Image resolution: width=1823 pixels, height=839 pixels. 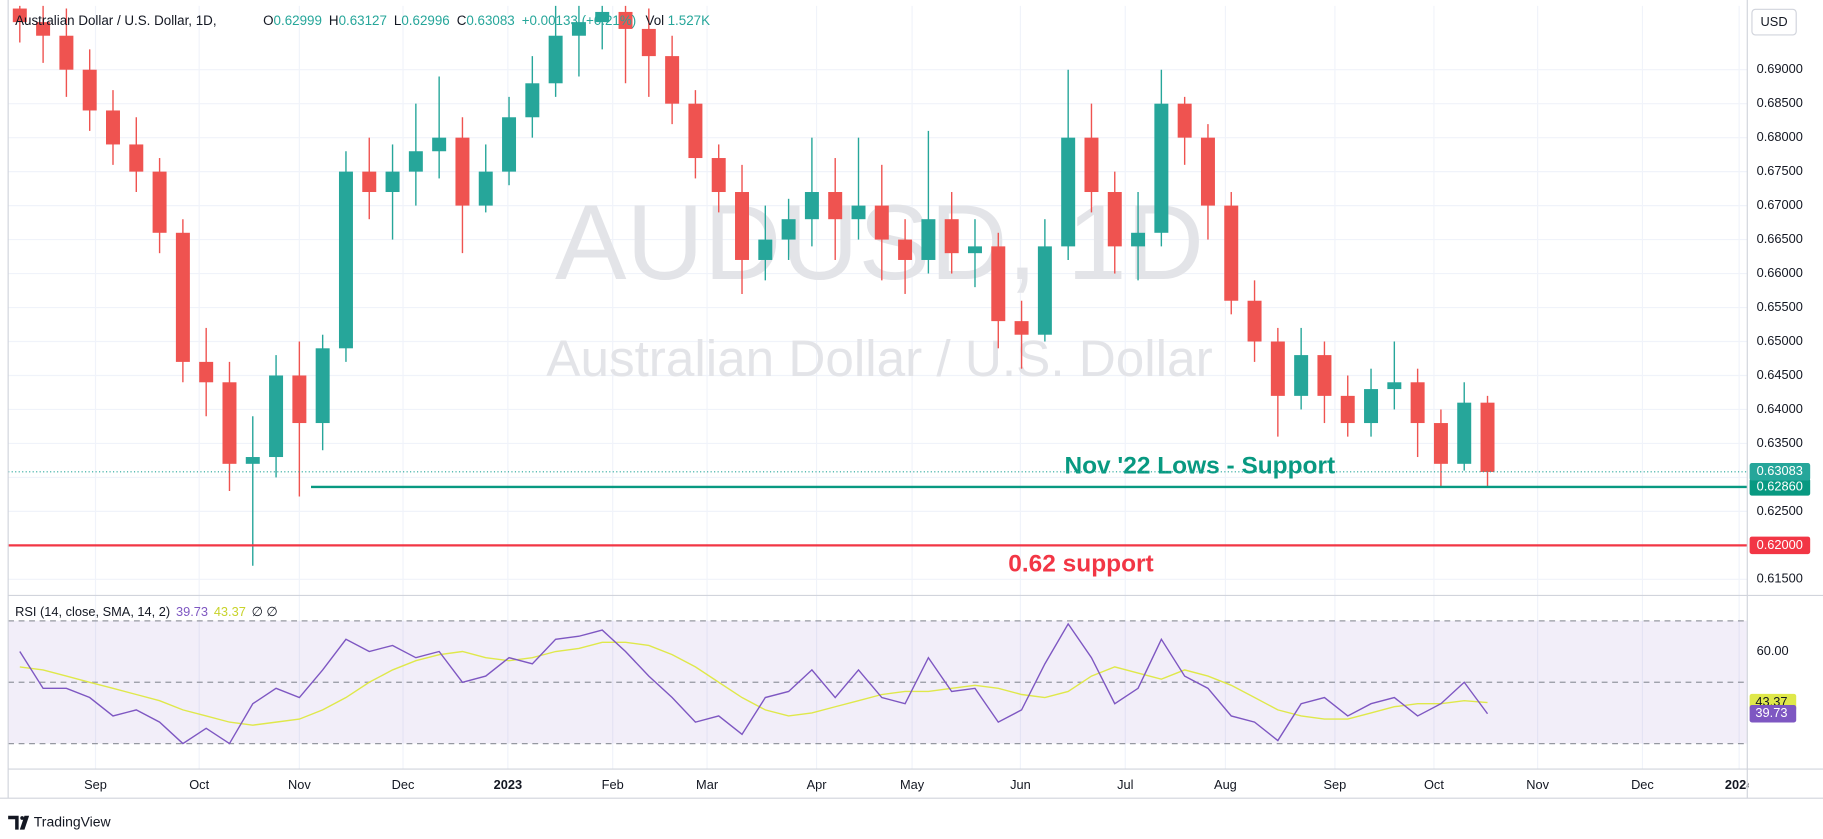 I want to click on last-price-label: 0.63083, so click(x=1780, y=470).